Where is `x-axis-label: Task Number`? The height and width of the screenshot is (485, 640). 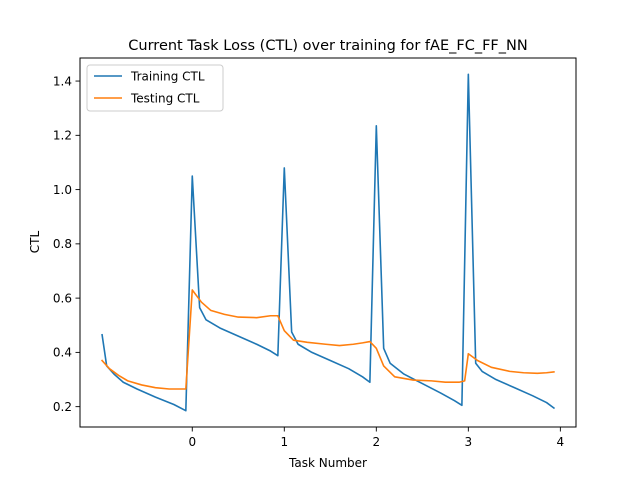
x-axis-label: Task Number is located at coordinates (327, 463).